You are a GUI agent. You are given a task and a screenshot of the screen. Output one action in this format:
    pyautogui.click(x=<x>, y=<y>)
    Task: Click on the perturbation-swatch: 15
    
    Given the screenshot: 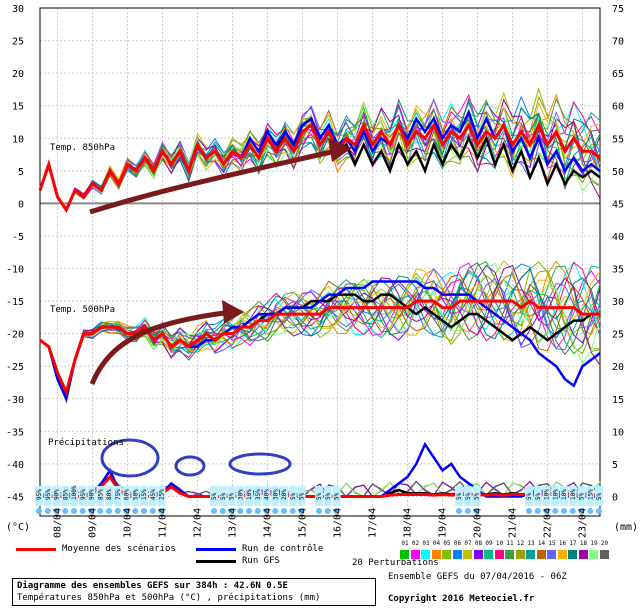 What is the action you would take?
    pyautogui.click(x=552, y=551)
    